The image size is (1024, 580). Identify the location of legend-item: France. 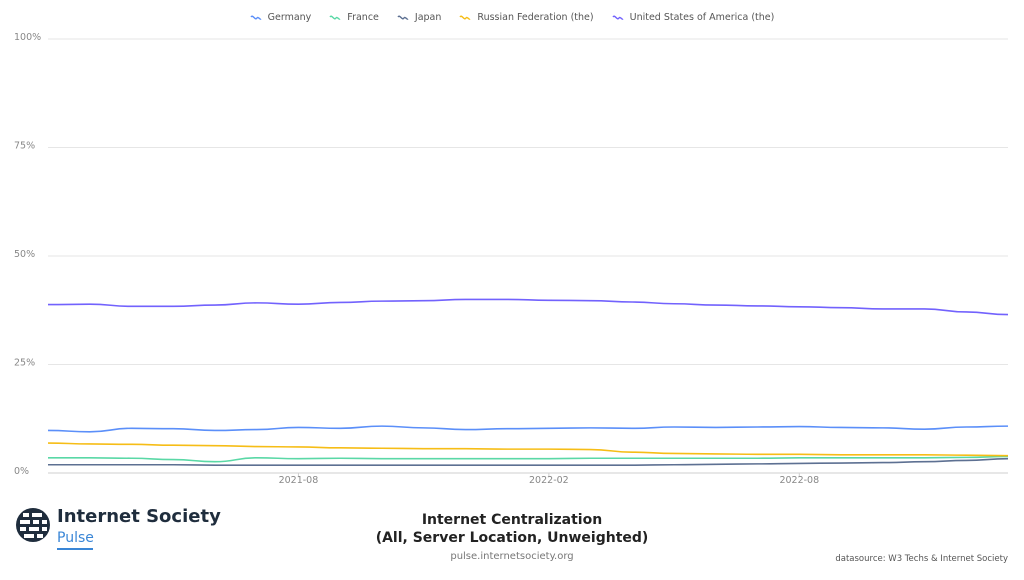
(354, 17).